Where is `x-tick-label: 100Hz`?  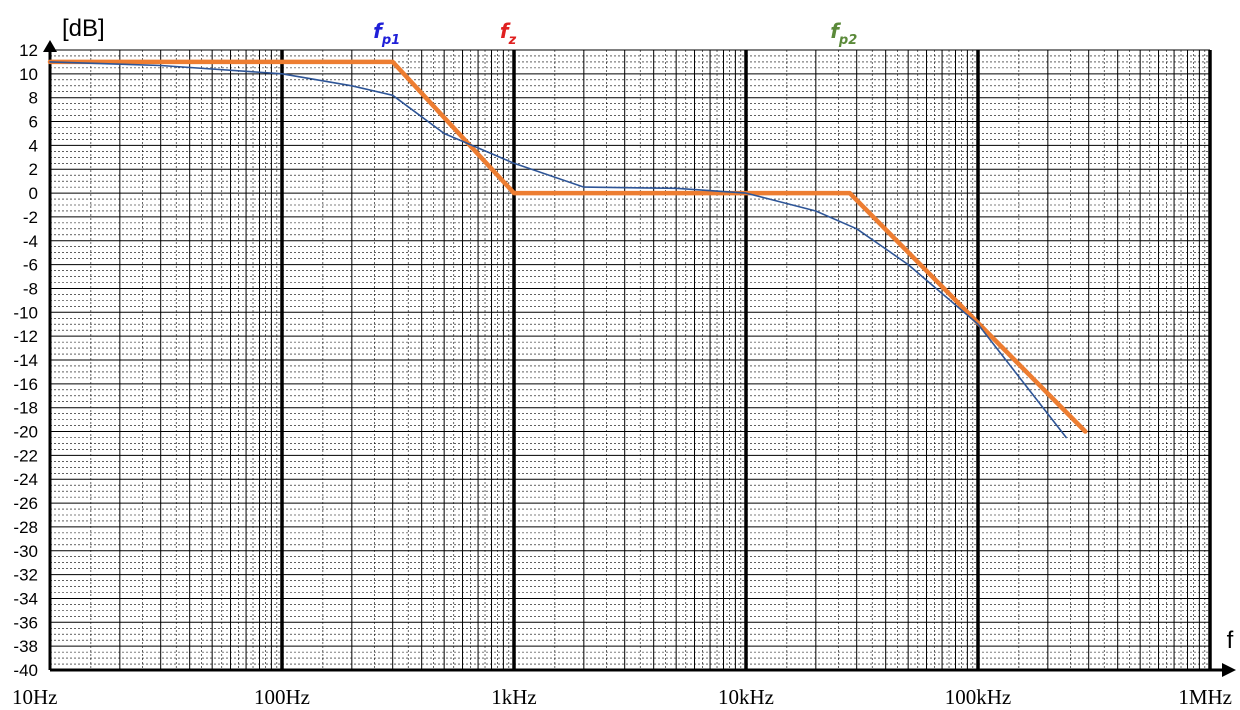
x-tick-label: 100Hz is located at coordinates (282, 697).